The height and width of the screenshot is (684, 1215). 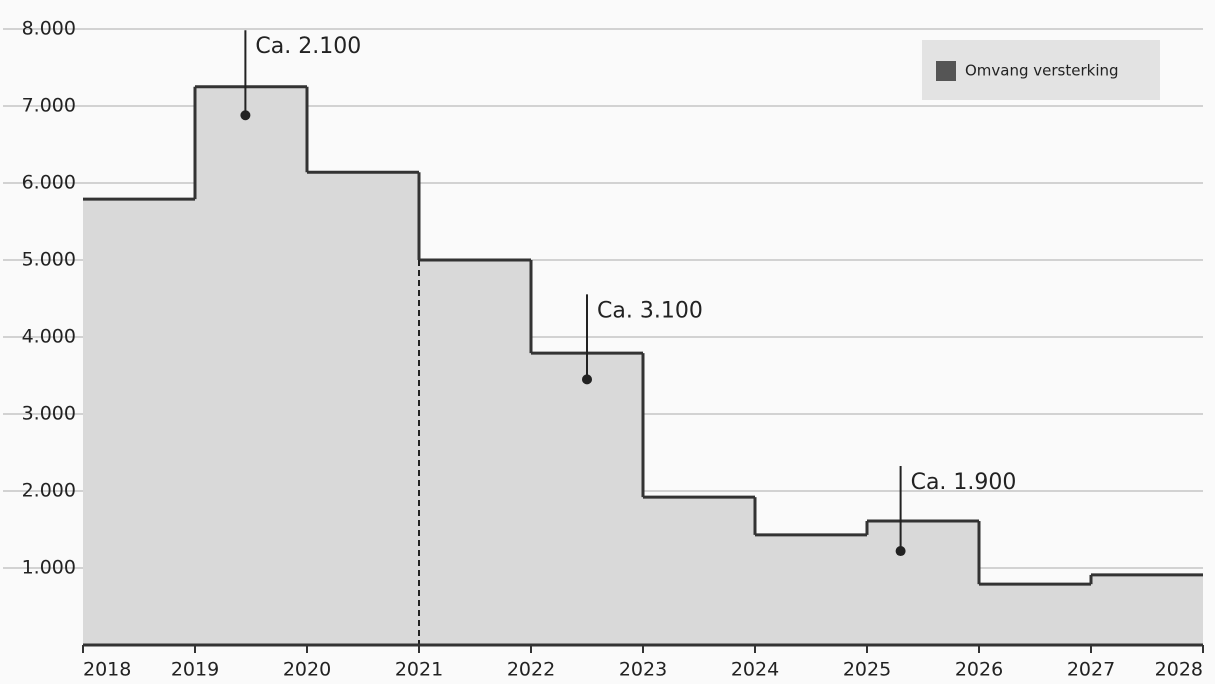 What do you see at coordinates (49, 260) in the screenshot?
I see `y-tick-label: 5.000` at bounding box center [49, 260].